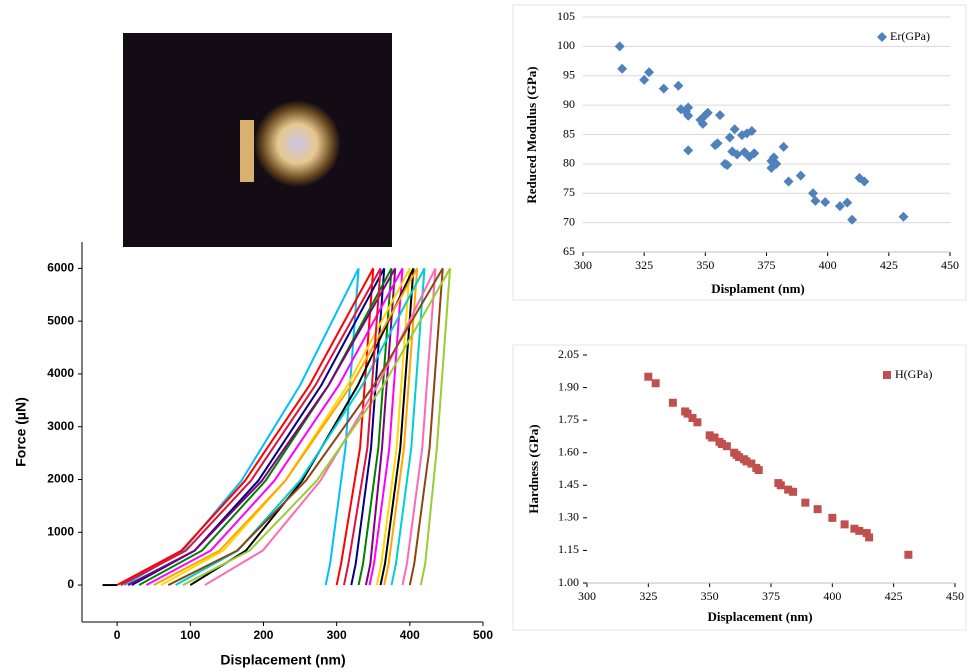 The width and height of the screenshot is (968, 672). Describe the element at coordinates (910, 36) in the screenshot. I see `legend-label: Er(GPa)` at that location.